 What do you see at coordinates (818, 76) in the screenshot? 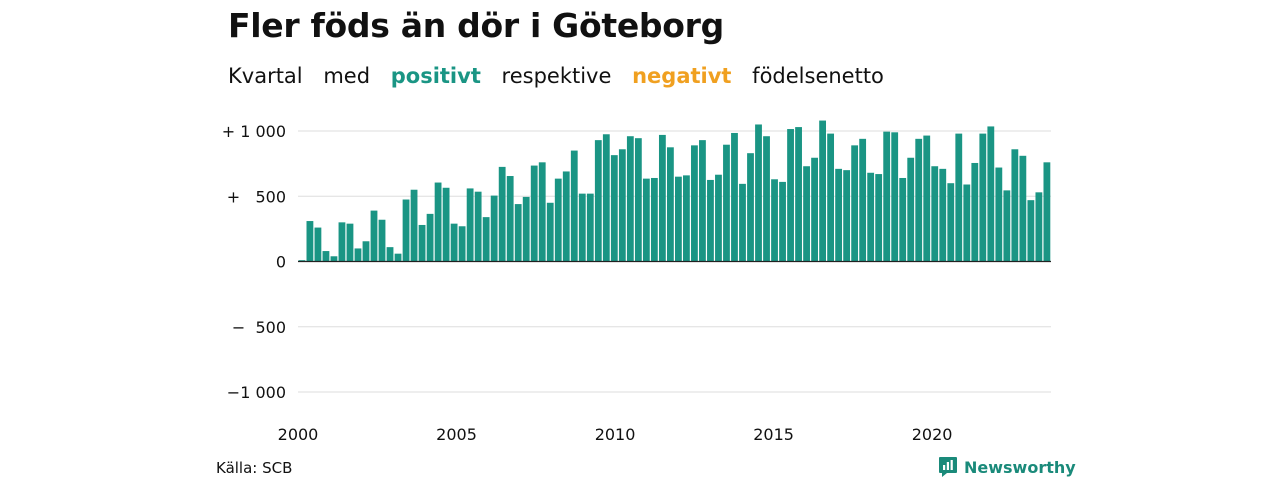
I see `subtitle-word: födelsenetto` at bounding box center [818, 76].